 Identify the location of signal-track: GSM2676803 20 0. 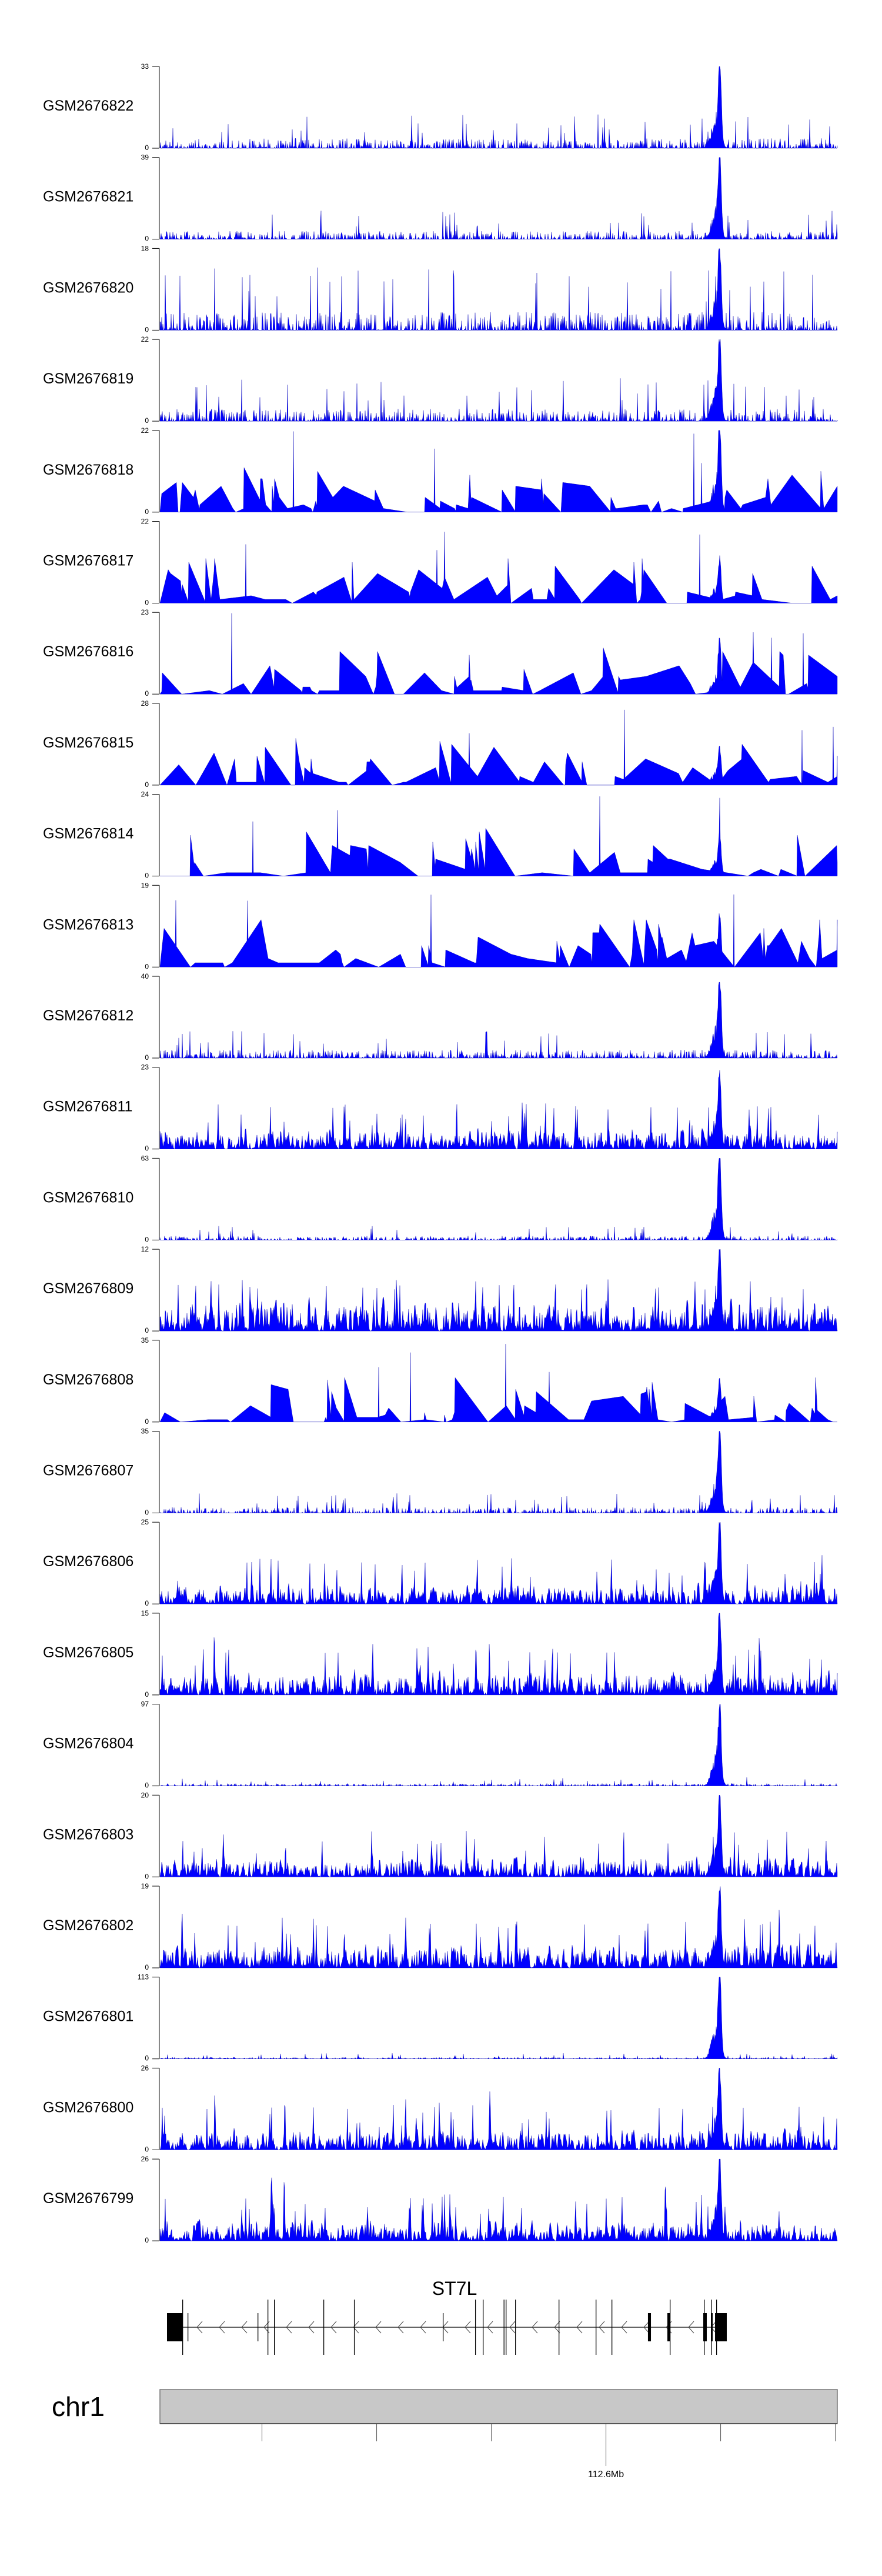
(440, 1835).